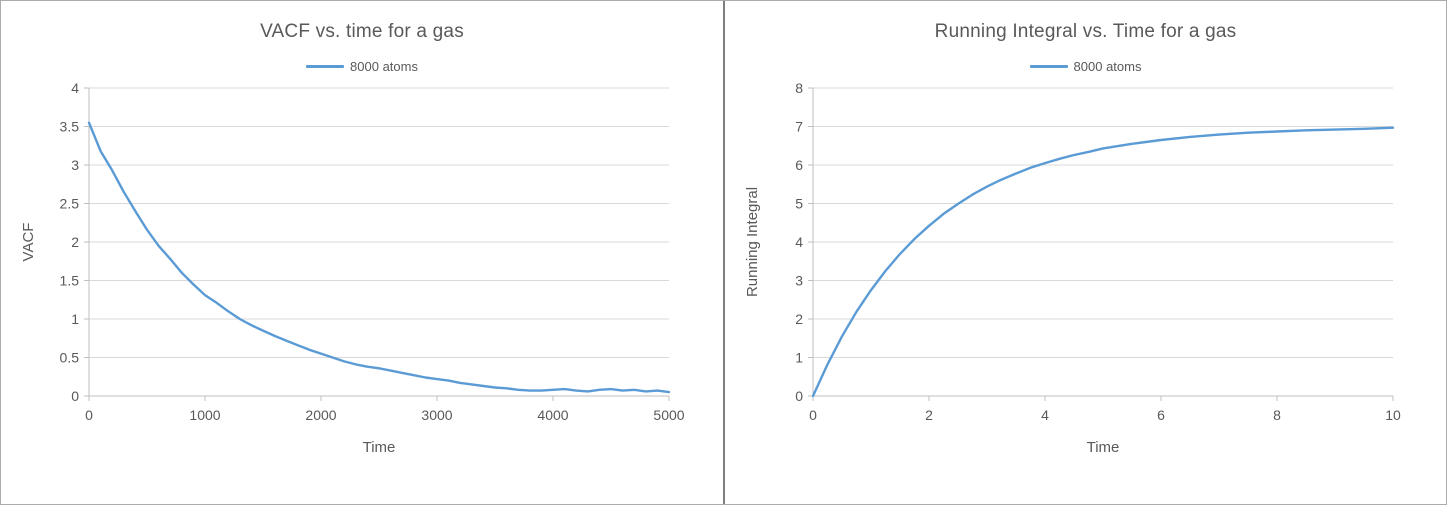 This screenshot has width=1447, height=505. What do you see at coordinates (70, 281) in the screenshot?
I see `y-tick-label: 1.5` at bounding box center [70, 281].